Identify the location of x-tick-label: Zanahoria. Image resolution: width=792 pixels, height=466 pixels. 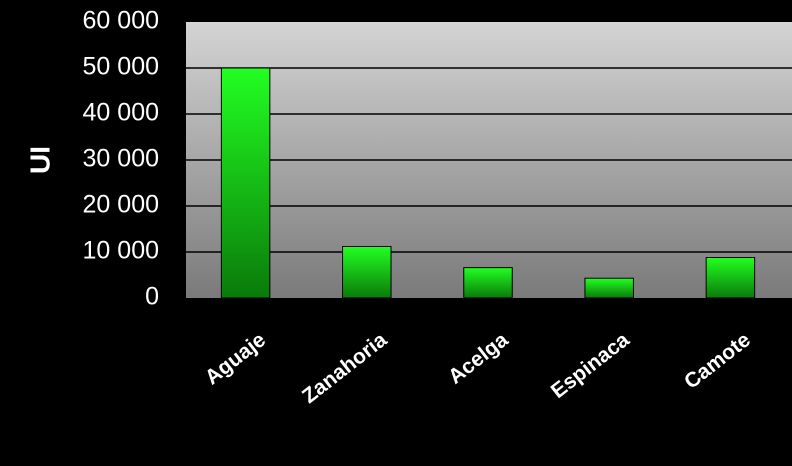
(344, 368).